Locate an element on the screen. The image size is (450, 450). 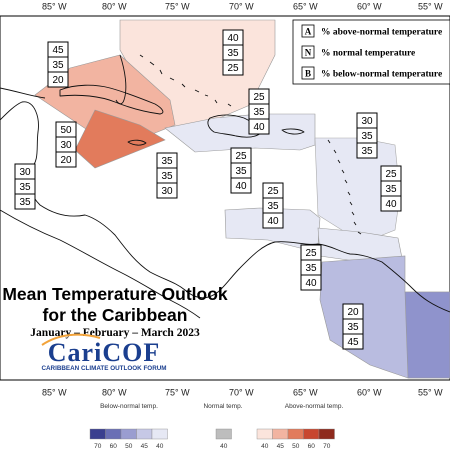
coast-lesser-antilles is located at coordinates (344, 187).